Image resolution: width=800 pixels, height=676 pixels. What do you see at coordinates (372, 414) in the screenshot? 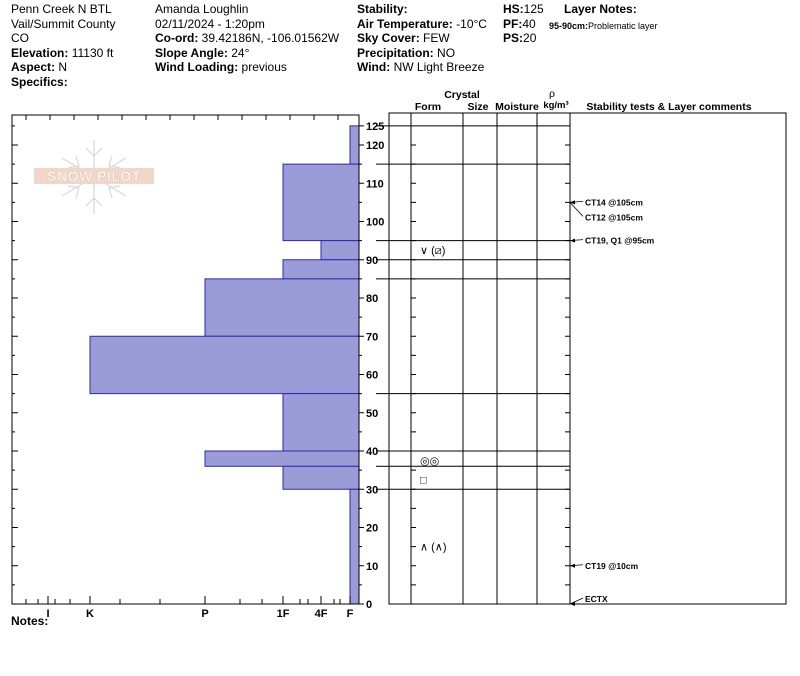
I see `depth-label-50: 50` at bounding box center [372, 414].